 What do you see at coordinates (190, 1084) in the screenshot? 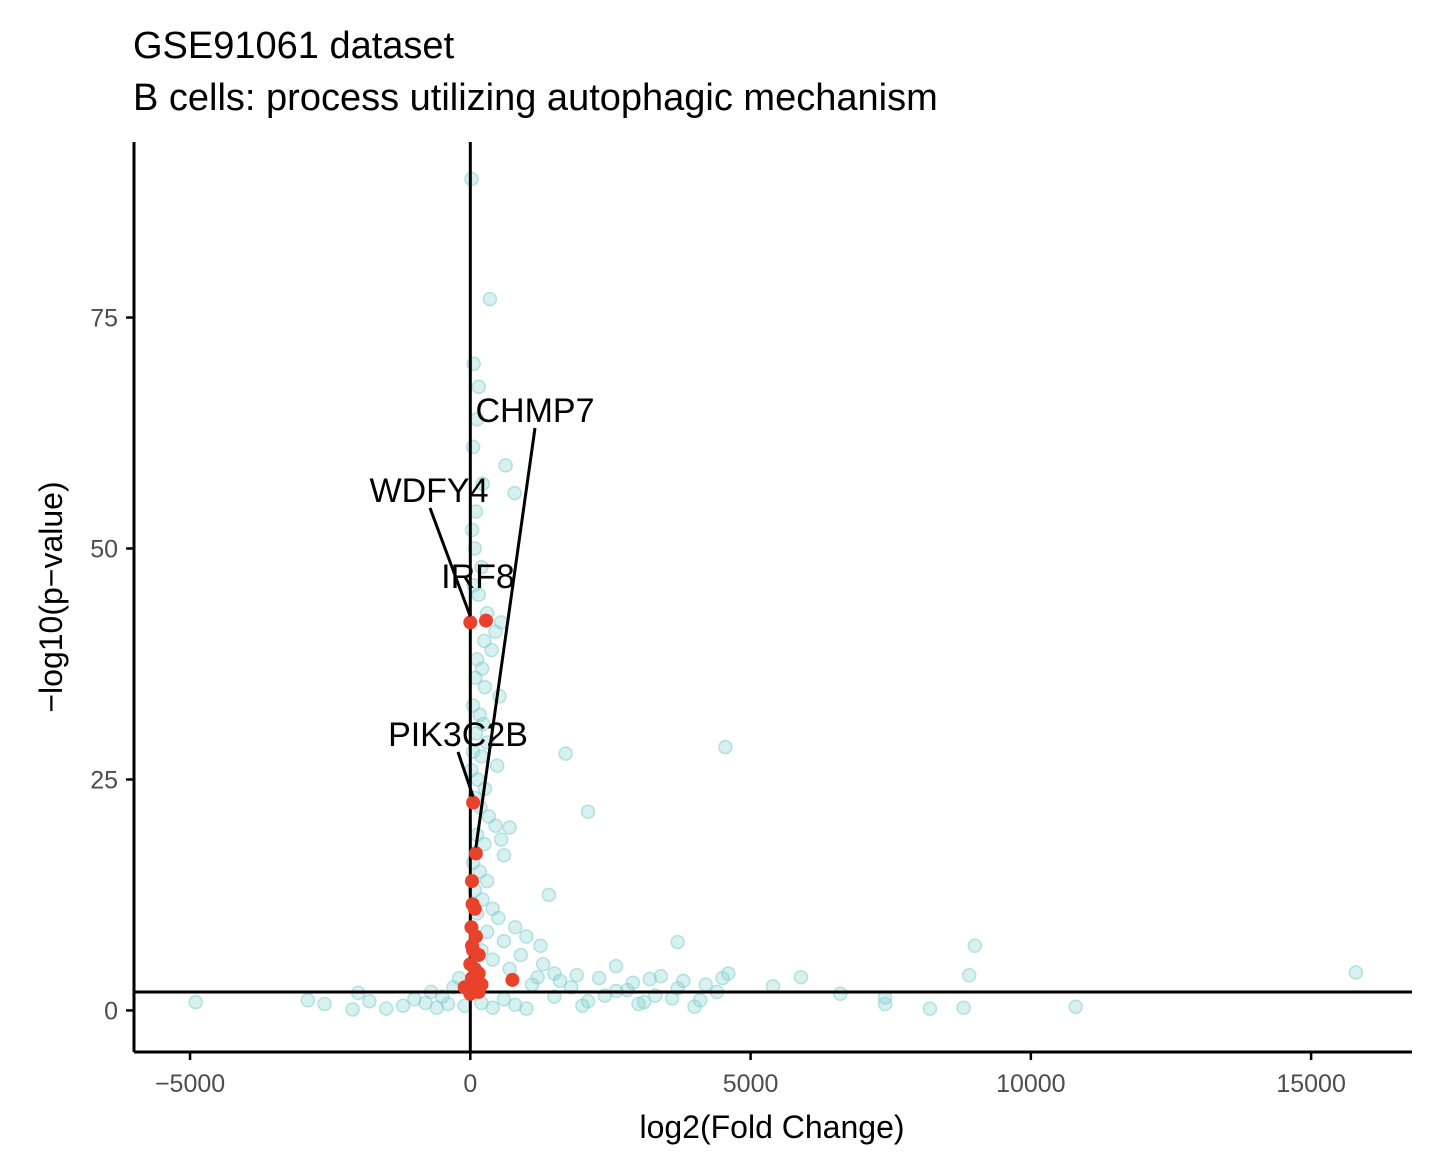
I see `x-tick-label: −5000` at bounding box center [190, 1084].